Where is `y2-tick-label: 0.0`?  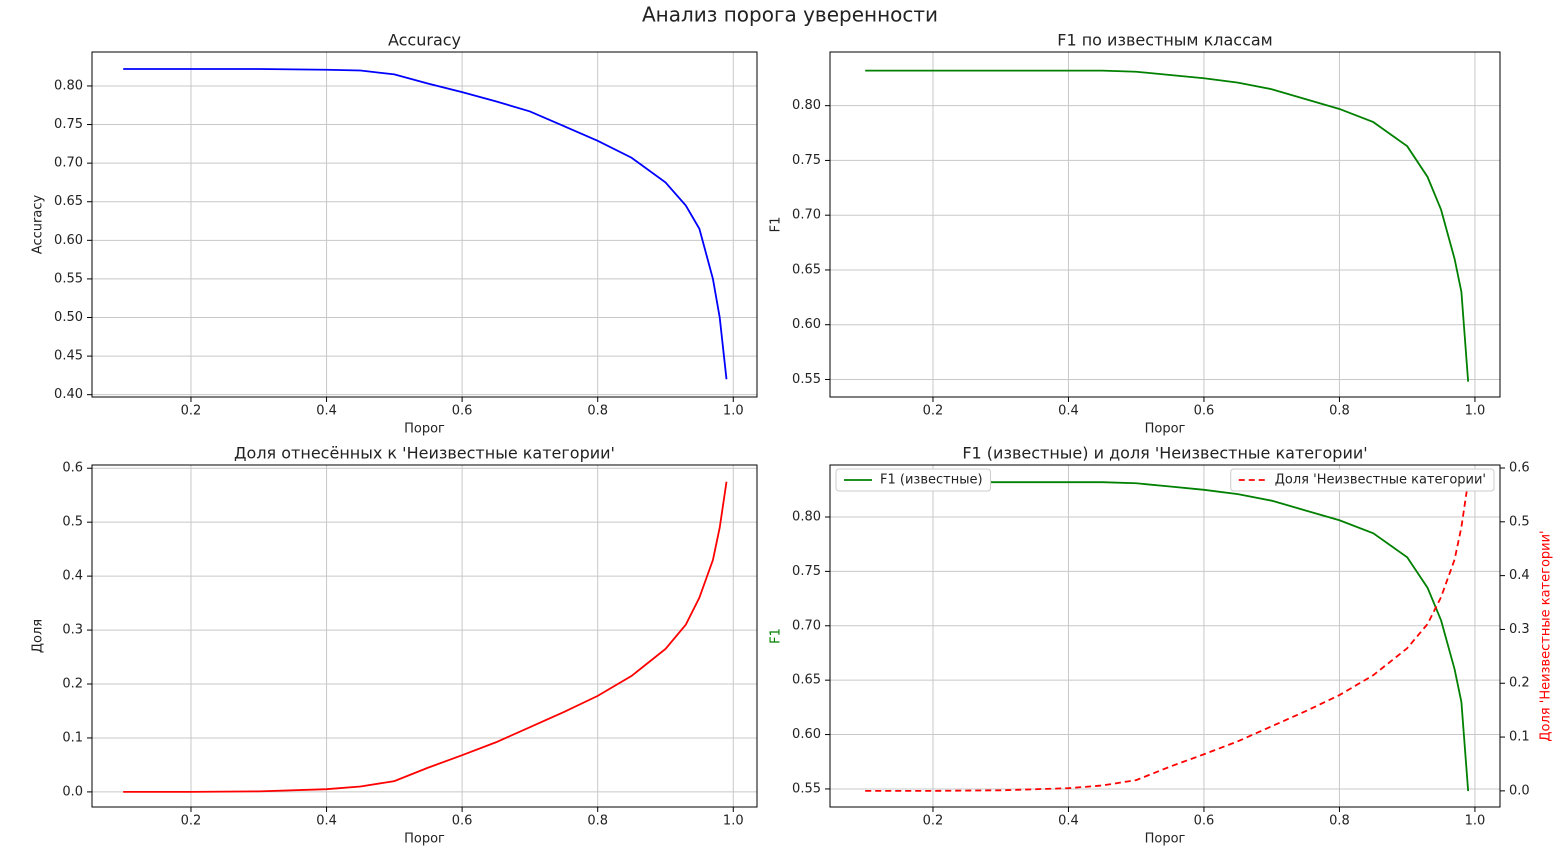 y2-tick-label: 0.0 is located at coordinates (1519, 790).